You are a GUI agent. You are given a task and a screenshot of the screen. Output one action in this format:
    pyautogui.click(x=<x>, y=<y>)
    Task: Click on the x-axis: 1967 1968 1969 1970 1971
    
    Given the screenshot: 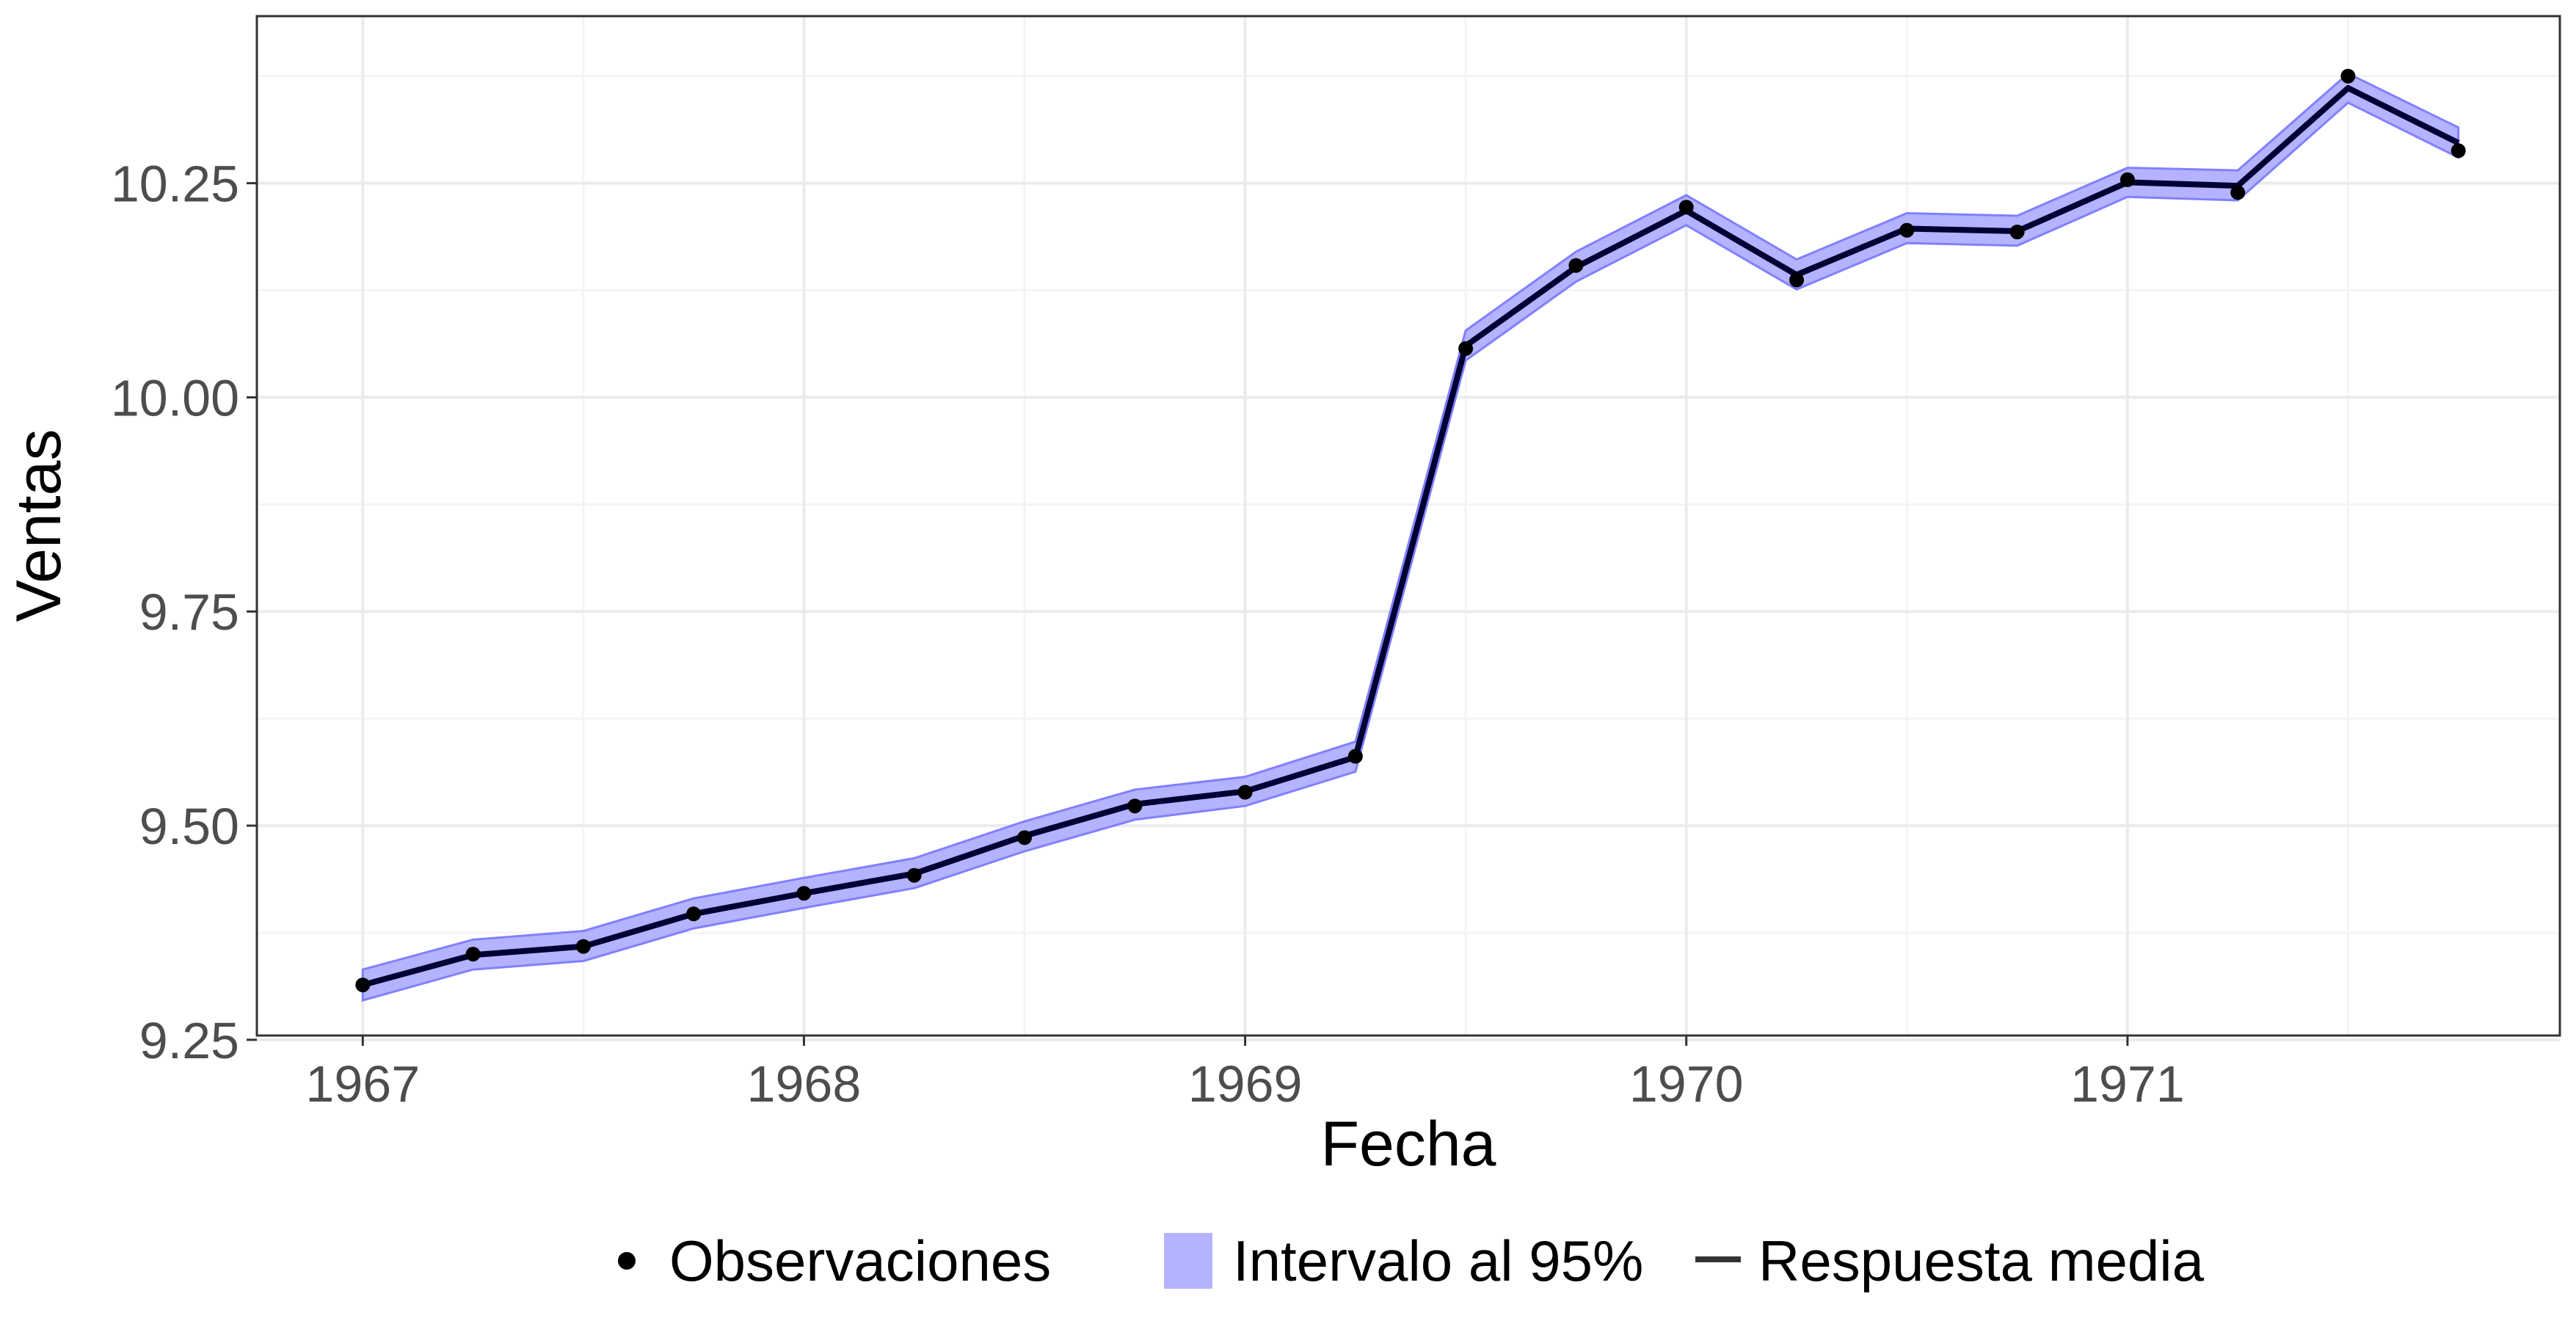 What is the action you would take?
    pyautogui.click(x=1245, y=1074)
    